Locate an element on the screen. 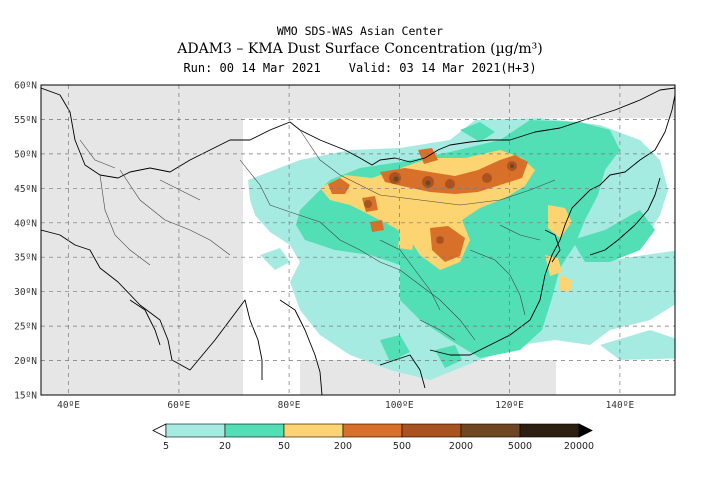  lat-tick-label: 15ºN is located at coordinates (25, 396).